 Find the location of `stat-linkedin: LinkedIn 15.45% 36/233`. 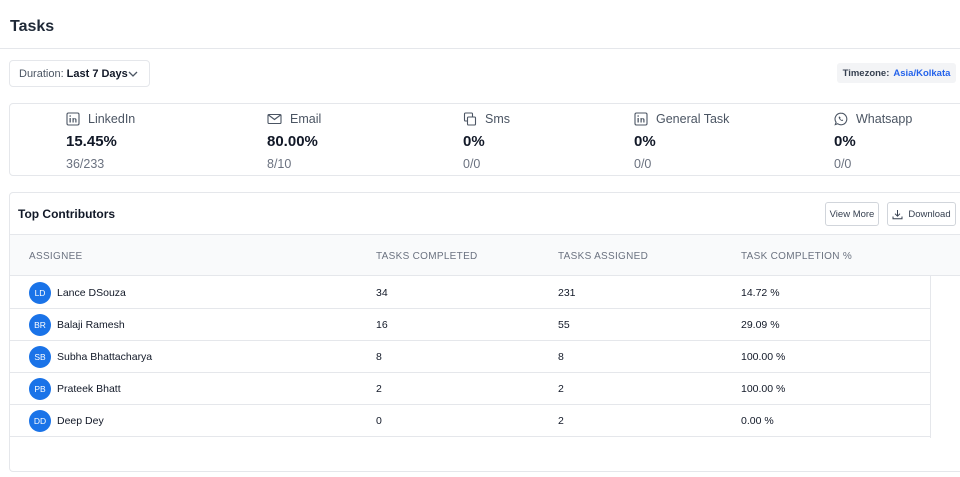

stat-linkedin: LinkedIn 15.45% 36/233 is located at coordinates (100, 141).